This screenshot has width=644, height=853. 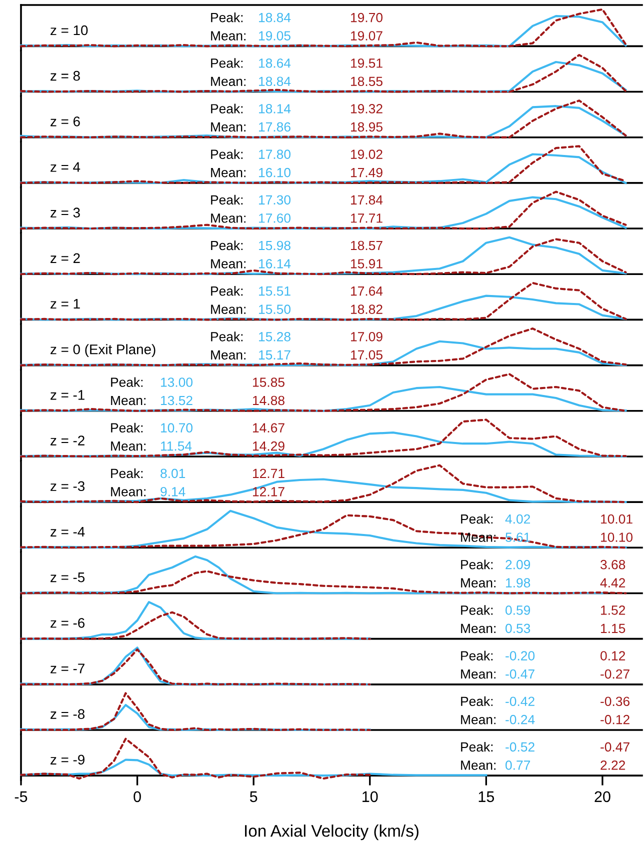 I want to click on x-tick-label: -5, so click(x=21, y=796).